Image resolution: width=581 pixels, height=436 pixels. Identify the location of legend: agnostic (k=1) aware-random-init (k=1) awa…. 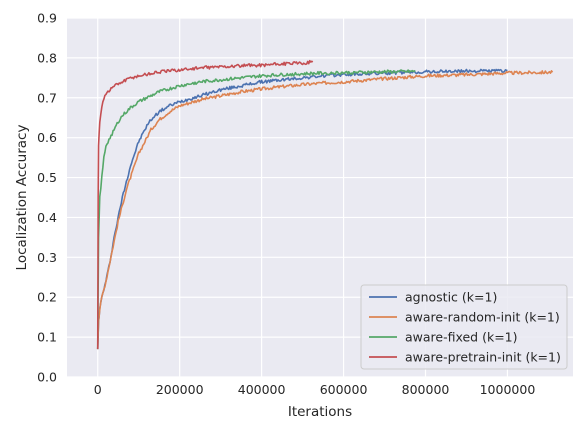
(464, 327).